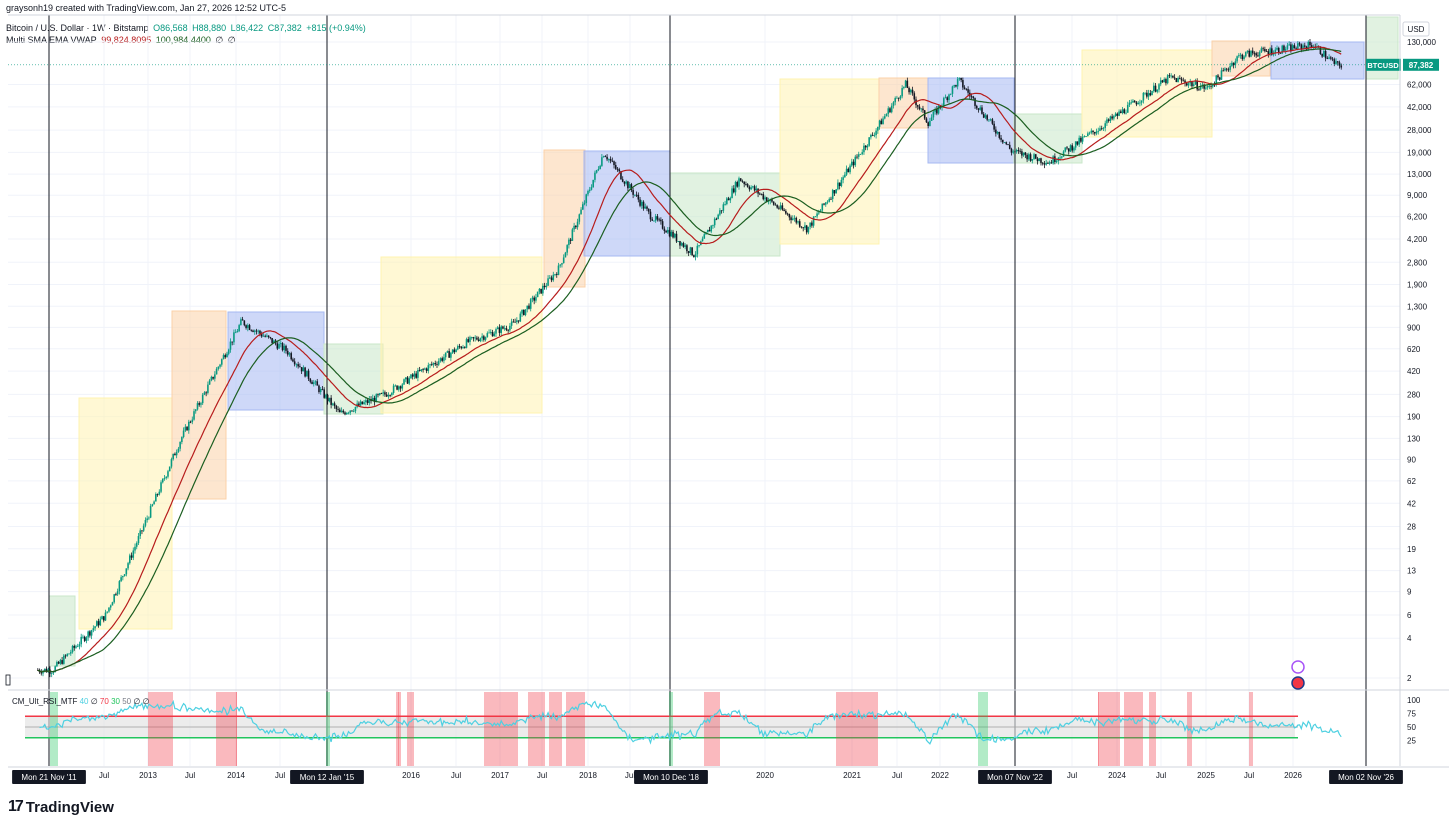 Image resolution: width=1456 pixels, height=828 pixels. What do you see at coordinates (1414, 371) in the screenshot?
I see `price-tick-label: 420` at bounding box center [1414, 371].